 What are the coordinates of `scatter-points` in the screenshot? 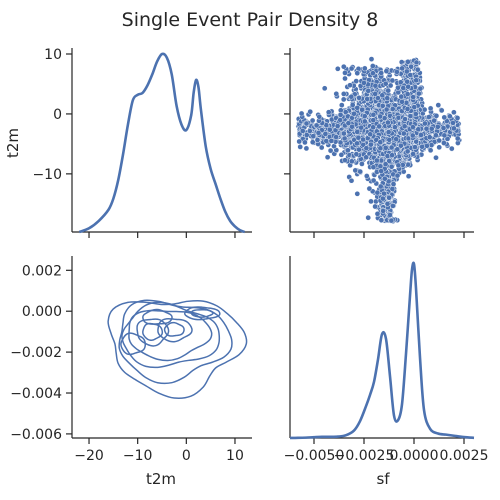 It's located at (379, 140).